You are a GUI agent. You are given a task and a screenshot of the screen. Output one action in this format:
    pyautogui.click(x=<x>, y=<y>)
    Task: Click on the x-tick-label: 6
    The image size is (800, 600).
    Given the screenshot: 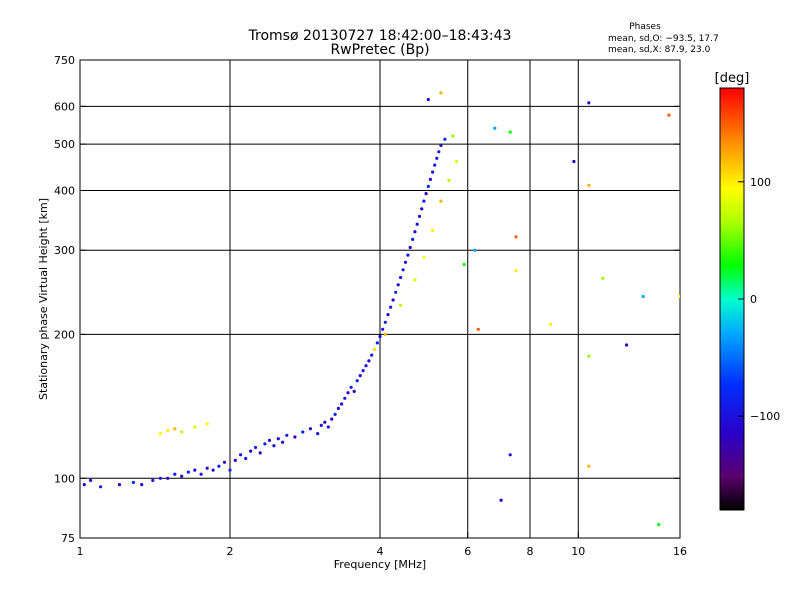 What is the action you would take?
    pyautogui.click(x=467, y=551)
    